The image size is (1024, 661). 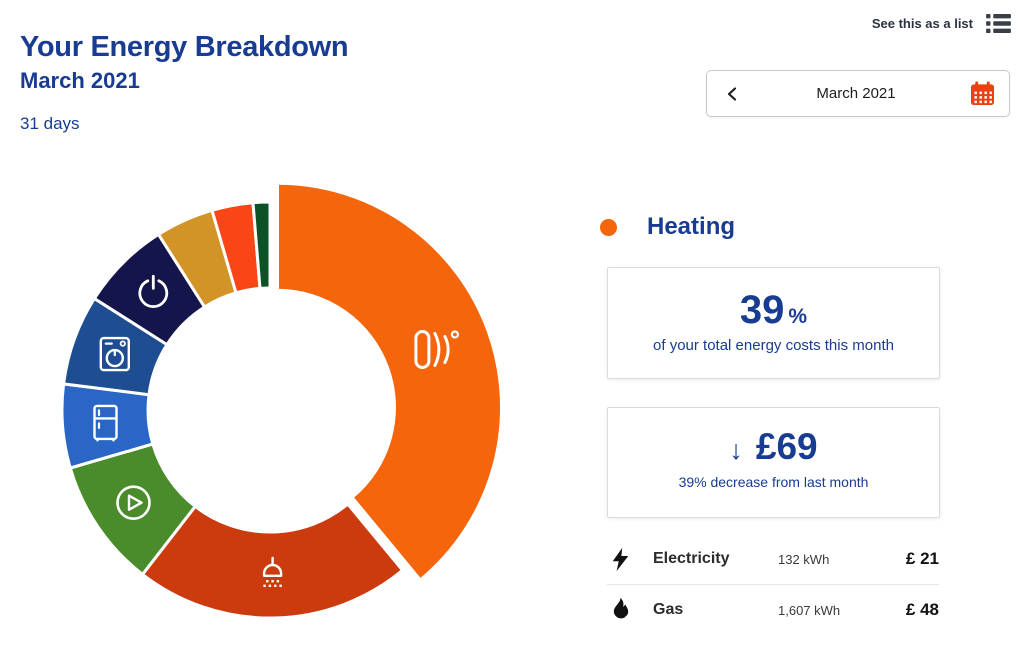 I want to click on legend-dot, so click(x=608, y=227).